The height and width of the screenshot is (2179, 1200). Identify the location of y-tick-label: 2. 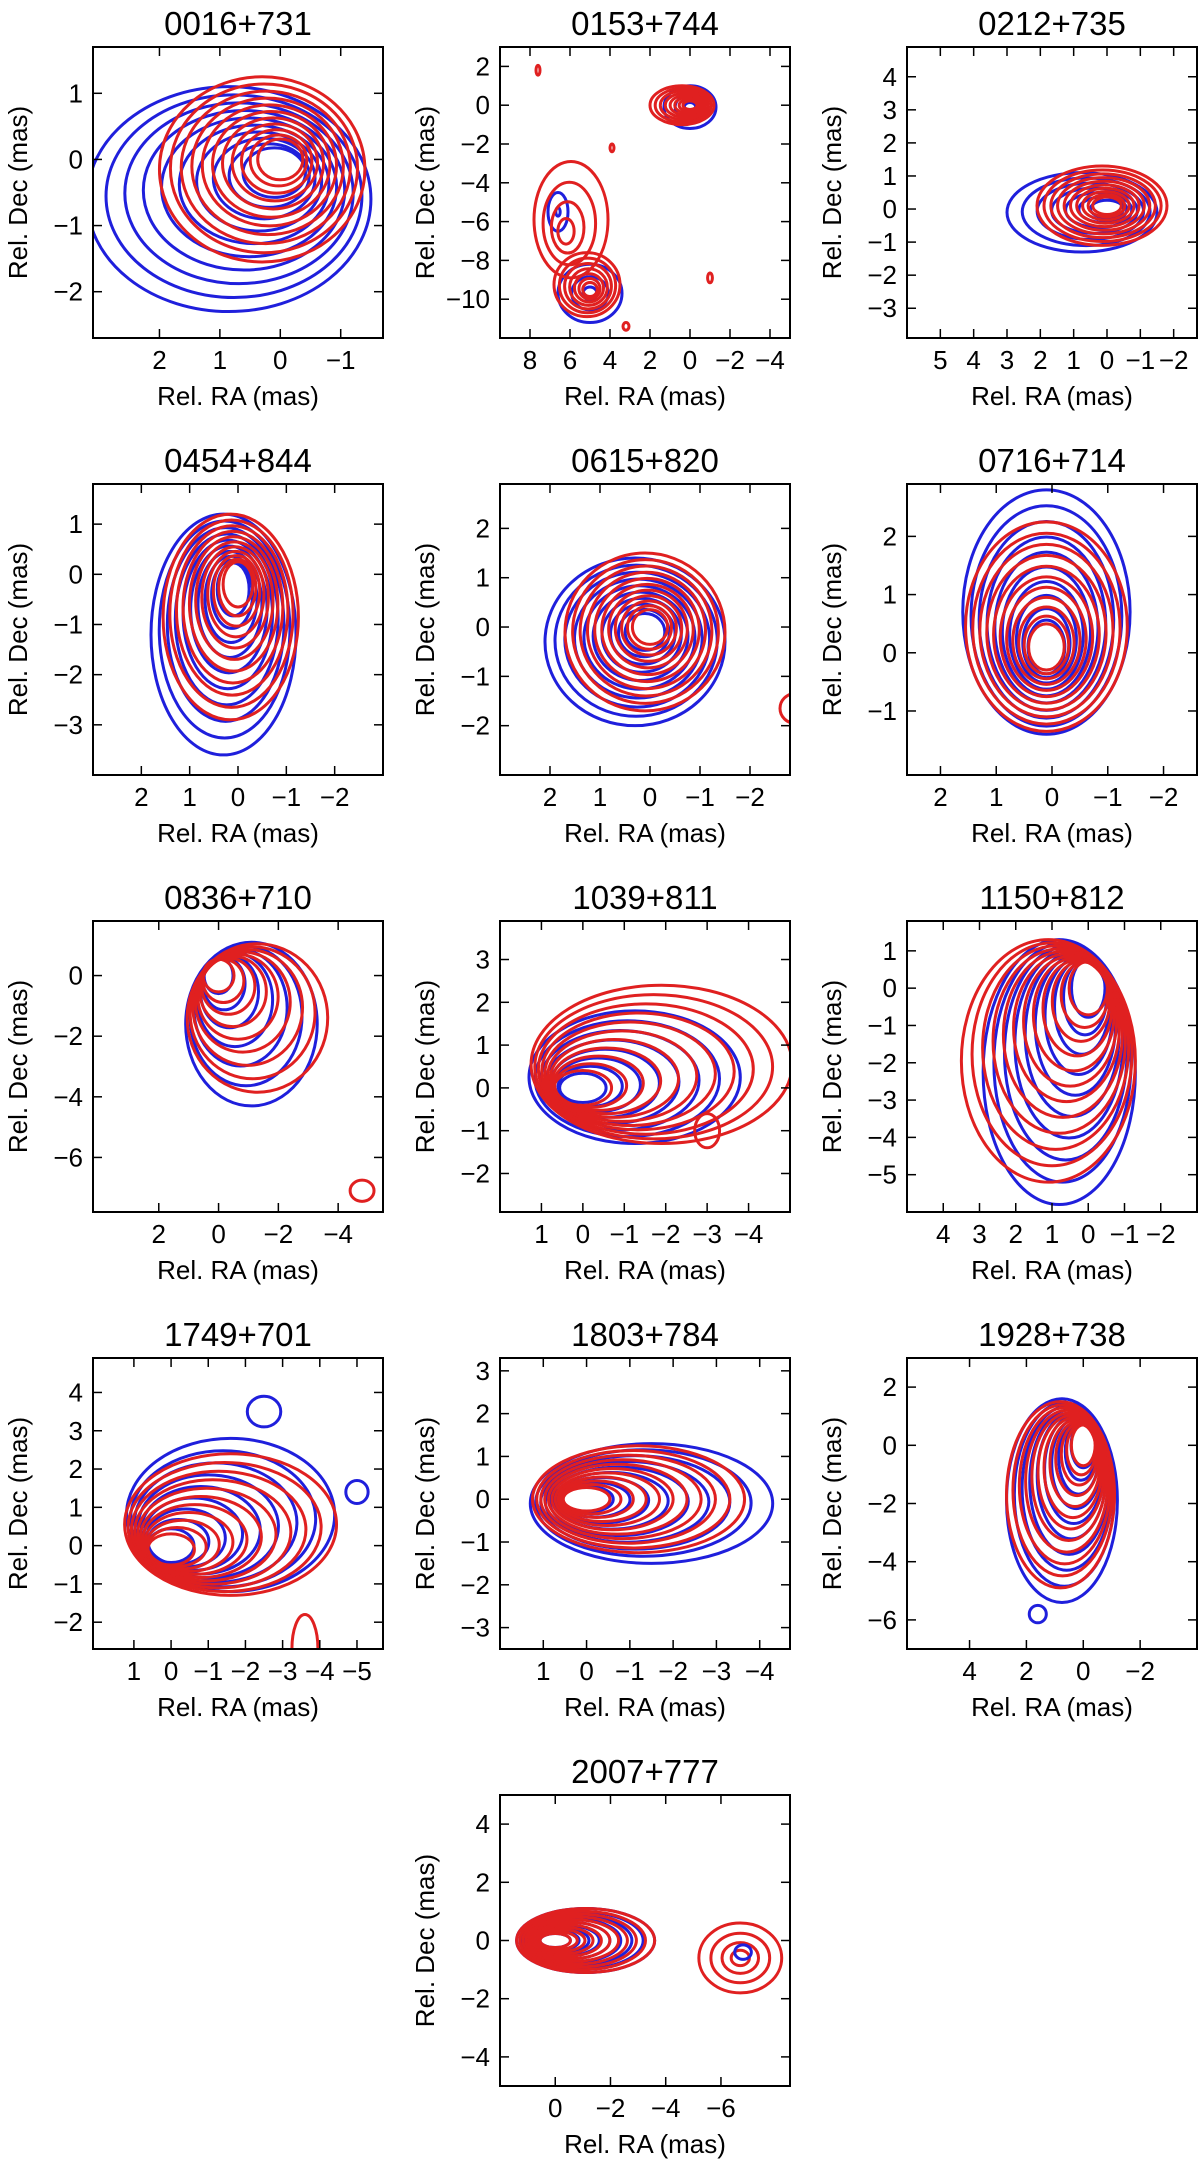
(890, 1387).